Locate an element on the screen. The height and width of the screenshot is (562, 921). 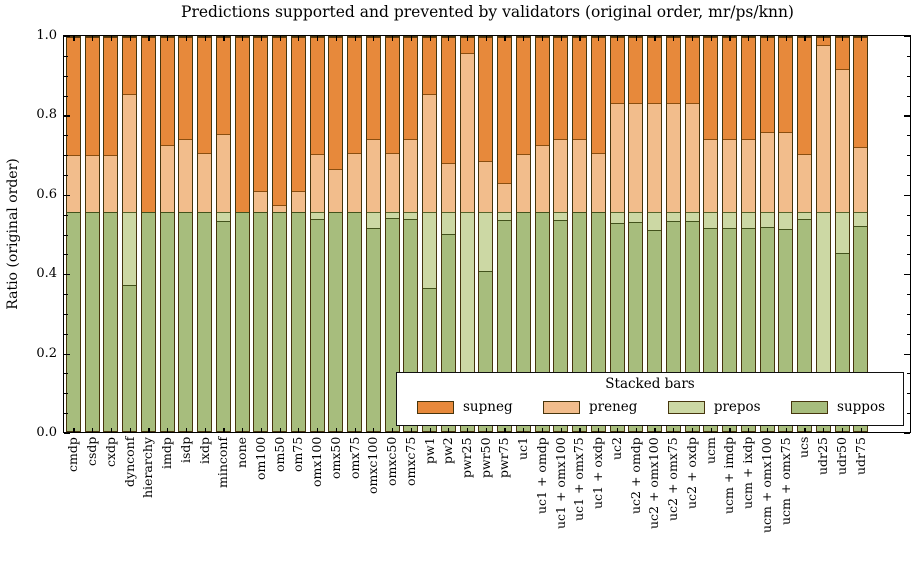
legend-swatch-prepos is located at coordinates (686, 407).